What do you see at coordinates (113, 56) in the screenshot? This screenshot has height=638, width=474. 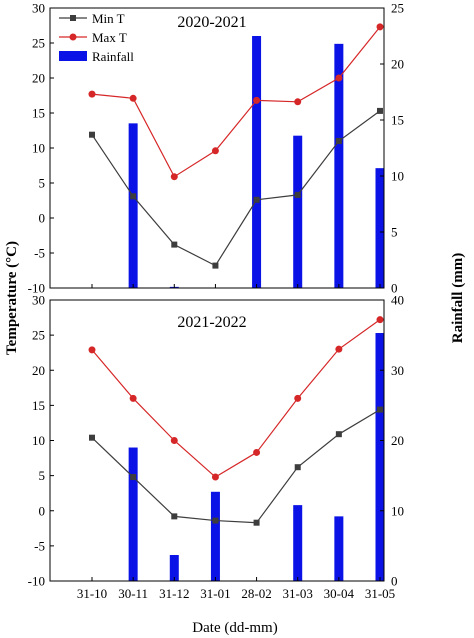 I see `legend-rainfall-label: Rainfall` at bounding box center [113, 56].